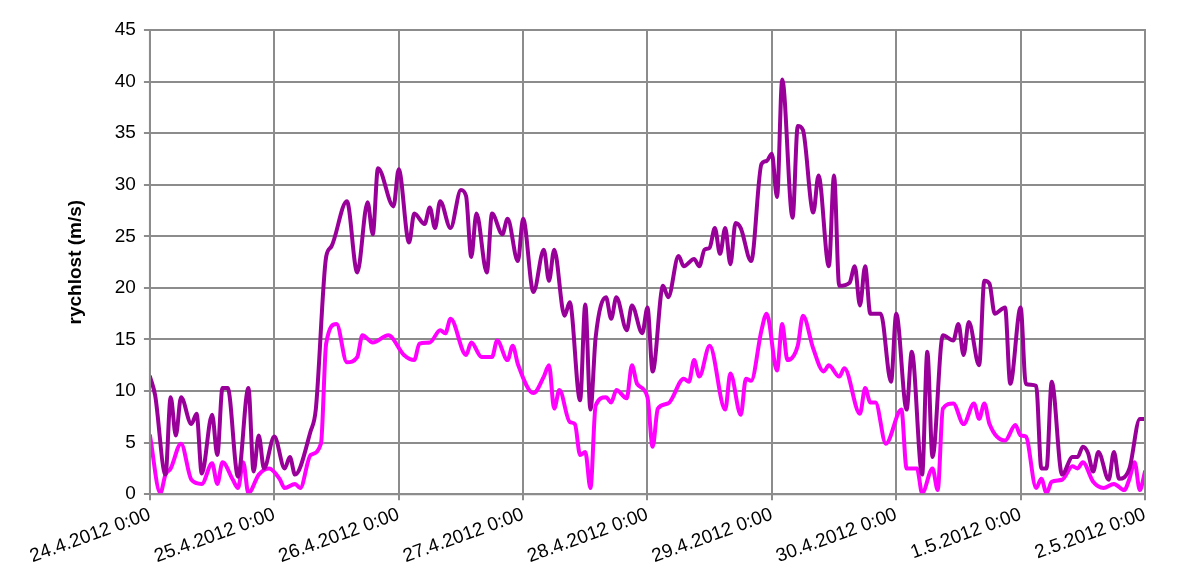 The height and width of the screenshot is (576, 1200). What do you see at coordinates (125, 390) in the screenshot?
I see `y-tick-label: 10` at bounding box center [125, 390].